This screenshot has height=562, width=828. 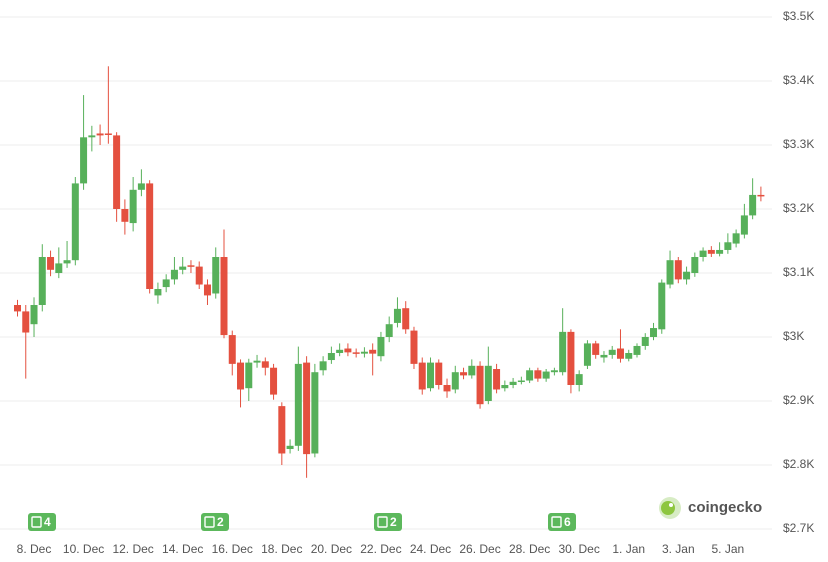 I want to click on x-tick-label: 22. Dec, so click(x=380, y=549).